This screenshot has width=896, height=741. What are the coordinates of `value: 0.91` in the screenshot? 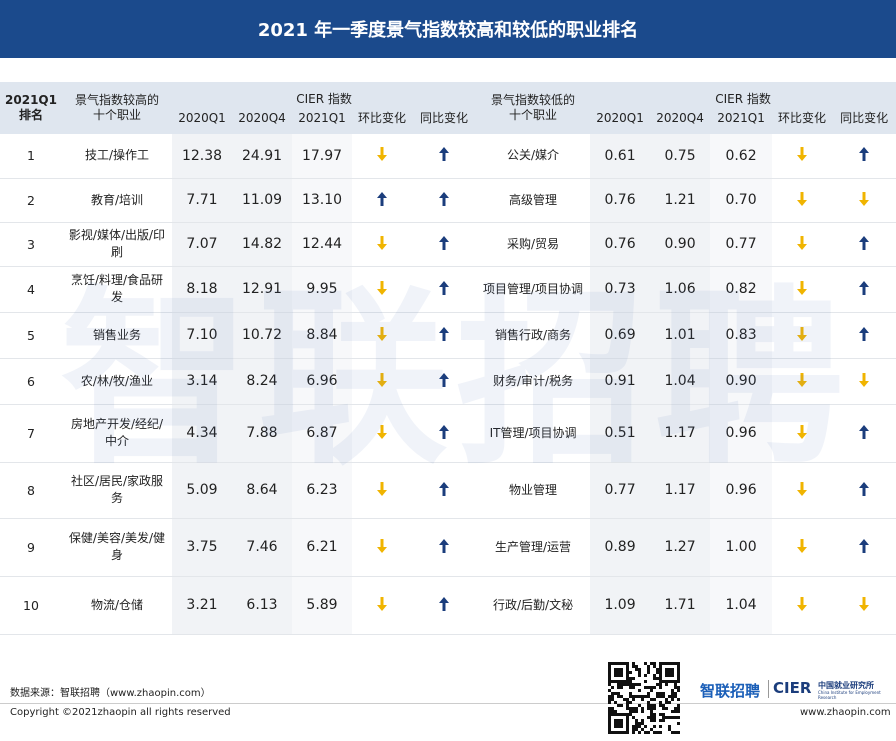 It's located at (620, 381).